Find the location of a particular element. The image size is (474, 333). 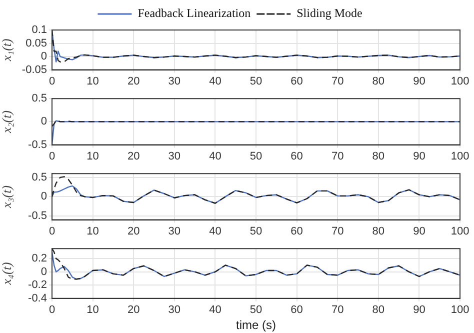

y-tick-label: -0.05 is located at coordinates (34, 70).